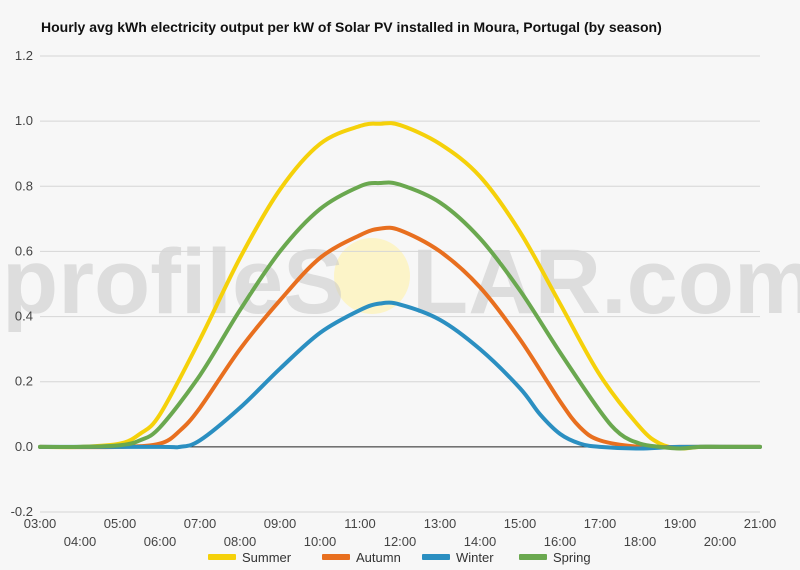  What do you see at coordinates (720, 541) in the screenshot?
I see `x-tick-label: 20:00` at bounding box center [720, 541].